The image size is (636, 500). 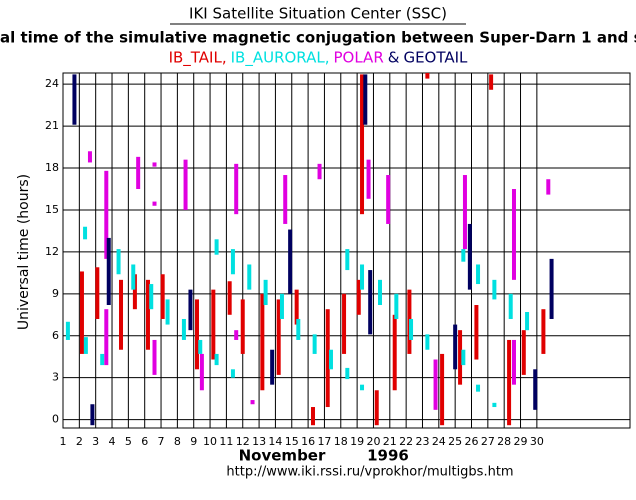 I want to click on x-tick-label: 27, so click(x=488, y=441).